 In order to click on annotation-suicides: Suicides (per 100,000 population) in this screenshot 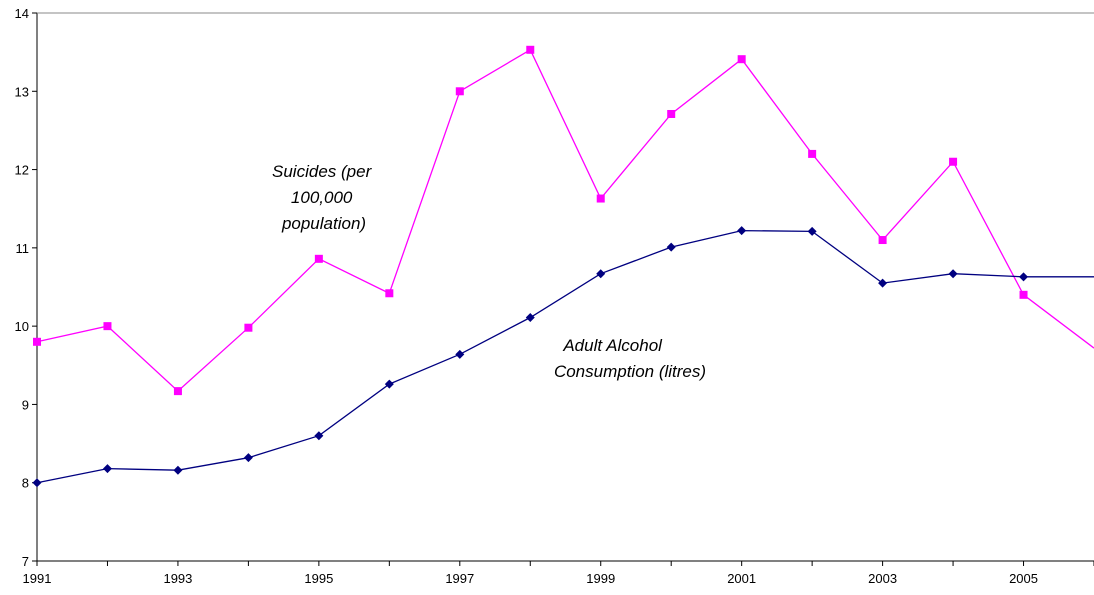, I will do `click(324, 197)`.